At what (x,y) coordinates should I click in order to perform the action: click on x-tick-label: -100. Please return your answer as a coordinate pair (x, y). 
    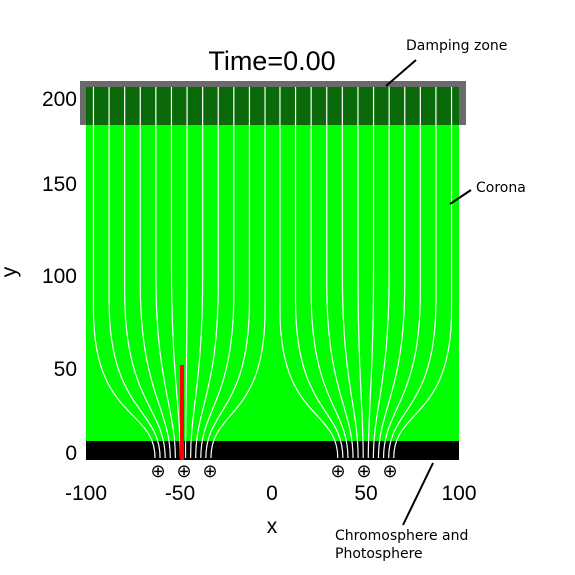
    Looking at the image, I should click on (86, 493).